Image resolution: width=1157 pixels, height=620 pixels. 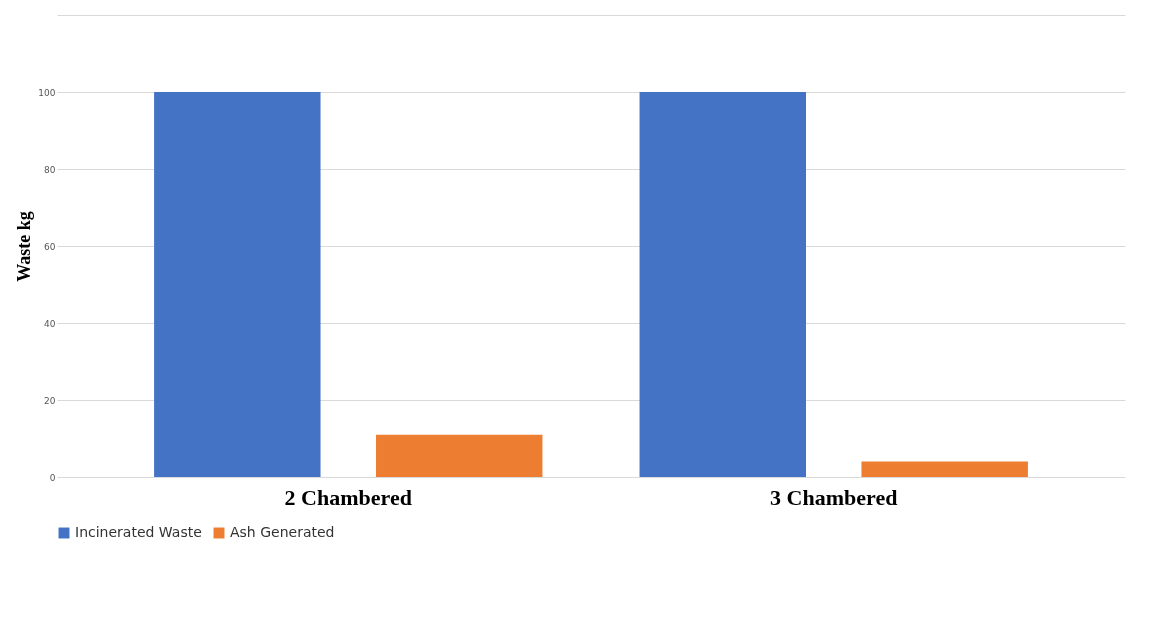 What do you see at coordinates (348, 497) in the screenshot?
I see `x-tick-label: 2 Chambered` at bounding box center [348, 497].